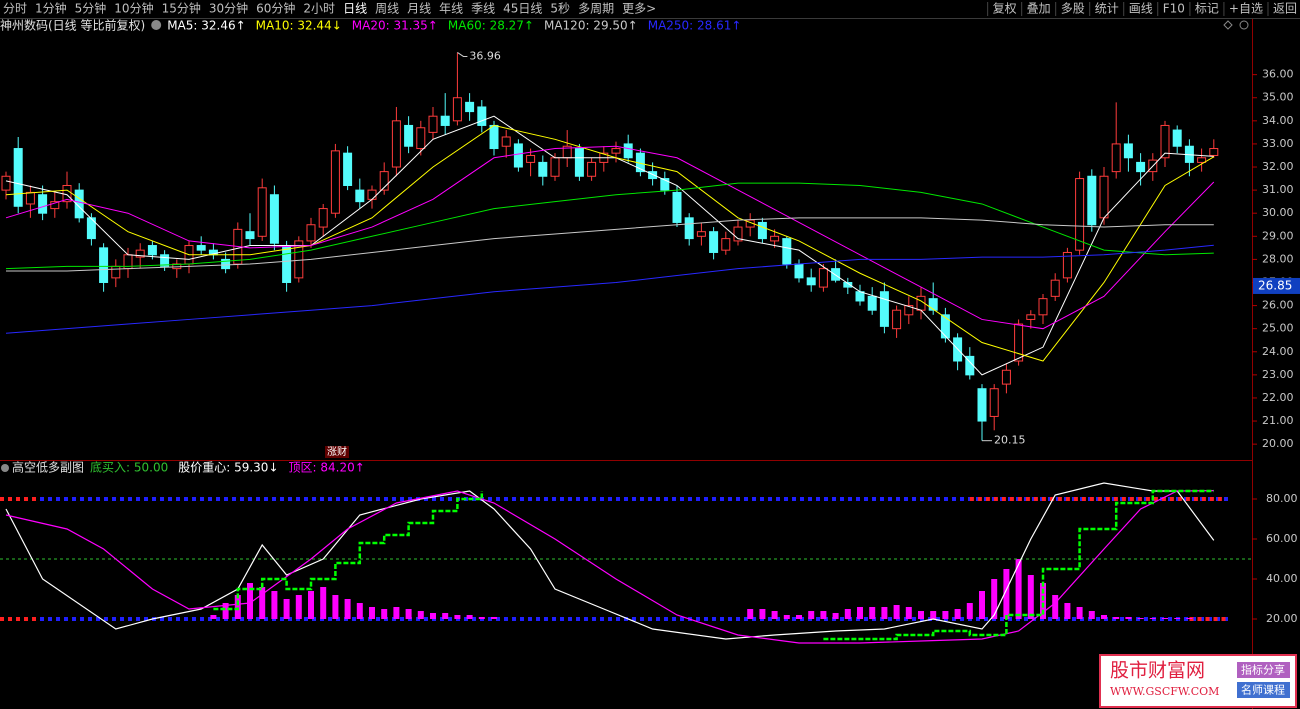  Describe the element at coordinates (1174, 9) in the screenshot. I see `toolbar-button: F10` at that location.